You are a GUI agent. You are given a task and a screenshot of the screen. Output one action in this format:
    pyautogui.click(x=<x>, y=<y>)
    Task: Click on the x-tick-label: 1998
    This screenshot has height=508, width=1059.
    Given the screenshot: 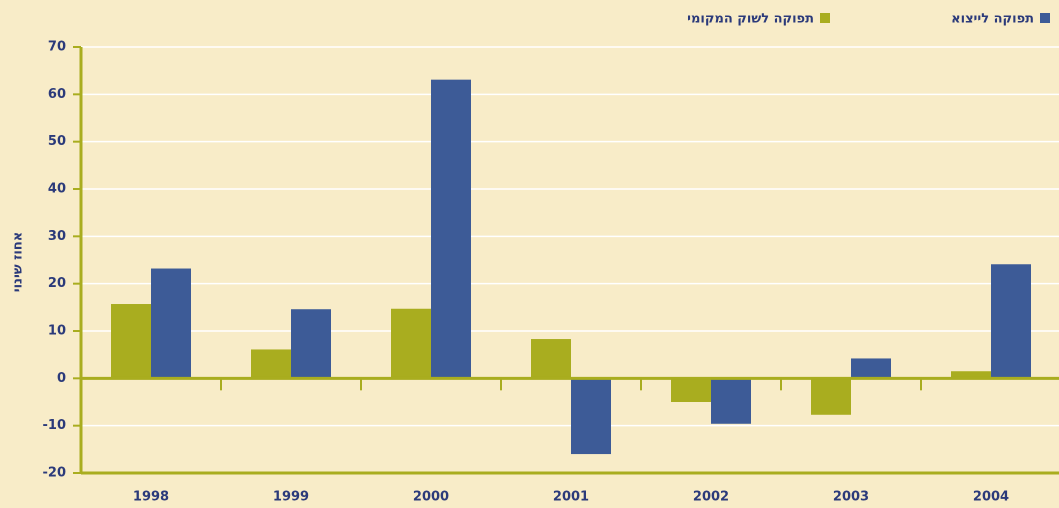 What is the action you would take?
    pyautogui.click(x=151, y=497)
    